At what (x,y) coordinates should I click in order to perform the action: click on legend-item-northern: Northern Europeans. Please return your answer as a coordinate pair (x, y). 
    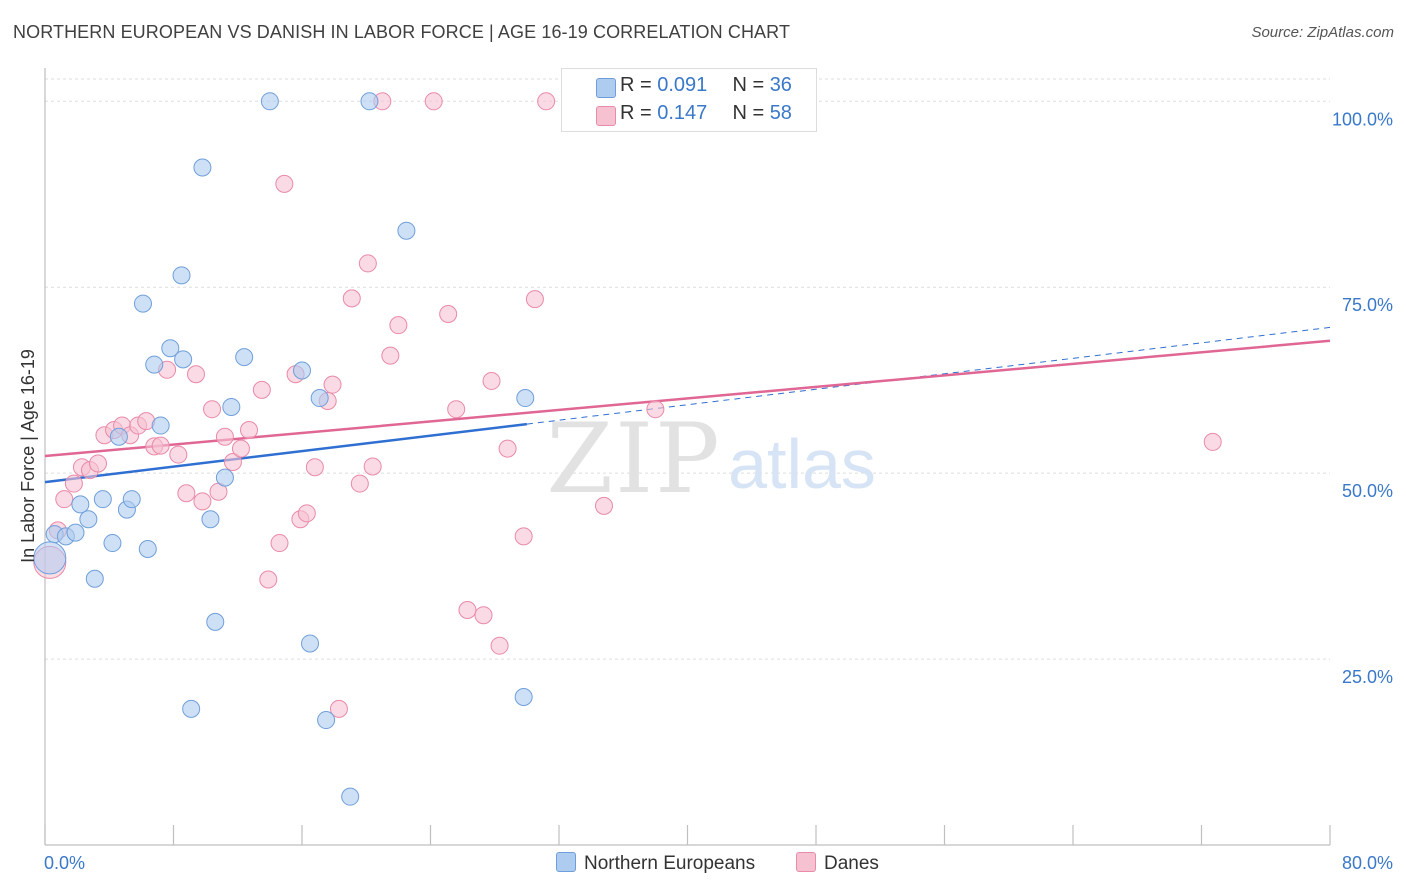
    Looking at the image, I should click on (655, 863).